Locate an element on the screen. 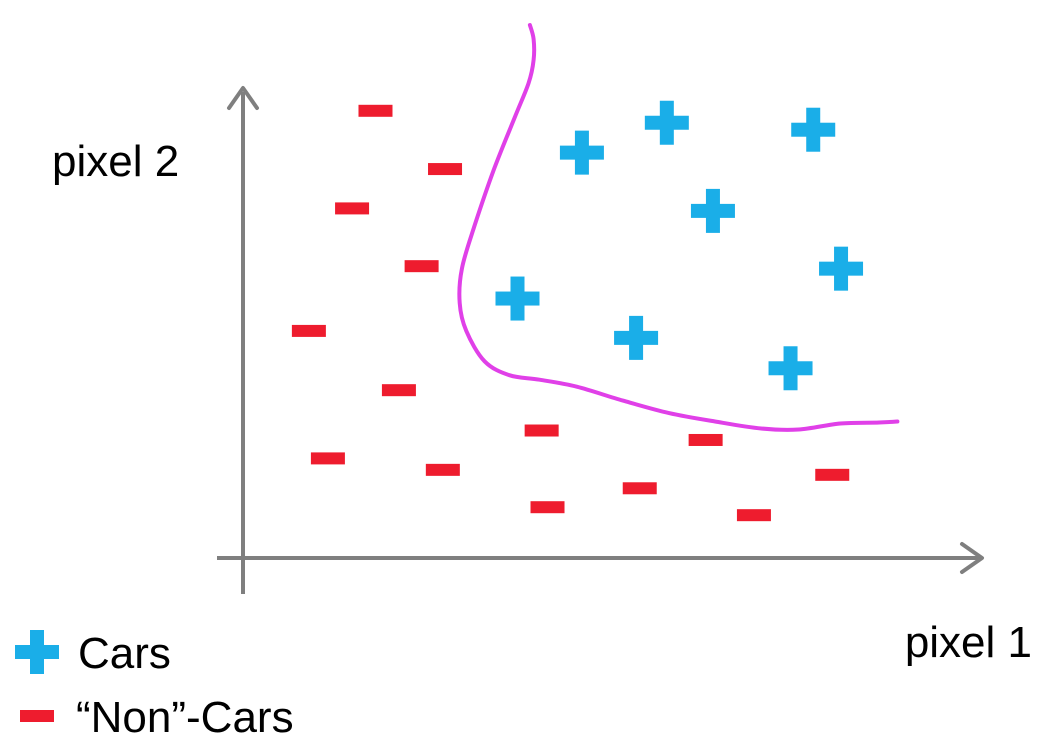 This screenshot has width=1060, height=756. y-axis-arrowhead is located at coordinates (243, 98).